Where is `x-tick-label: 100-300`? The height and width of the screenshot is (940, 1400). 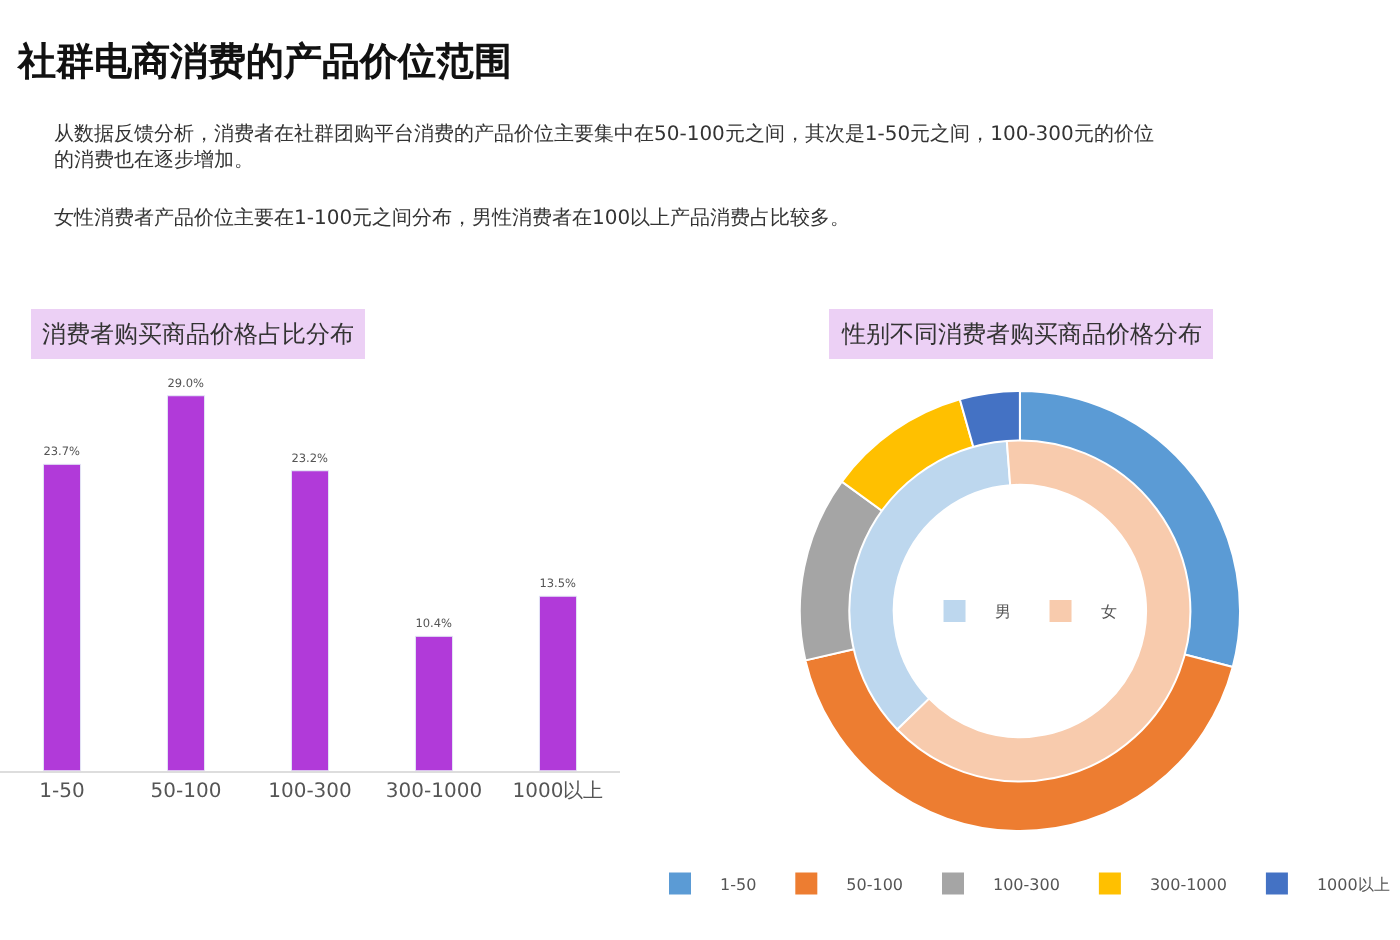
x-tick-label: 100-300 is located at coordinates (310, 791).